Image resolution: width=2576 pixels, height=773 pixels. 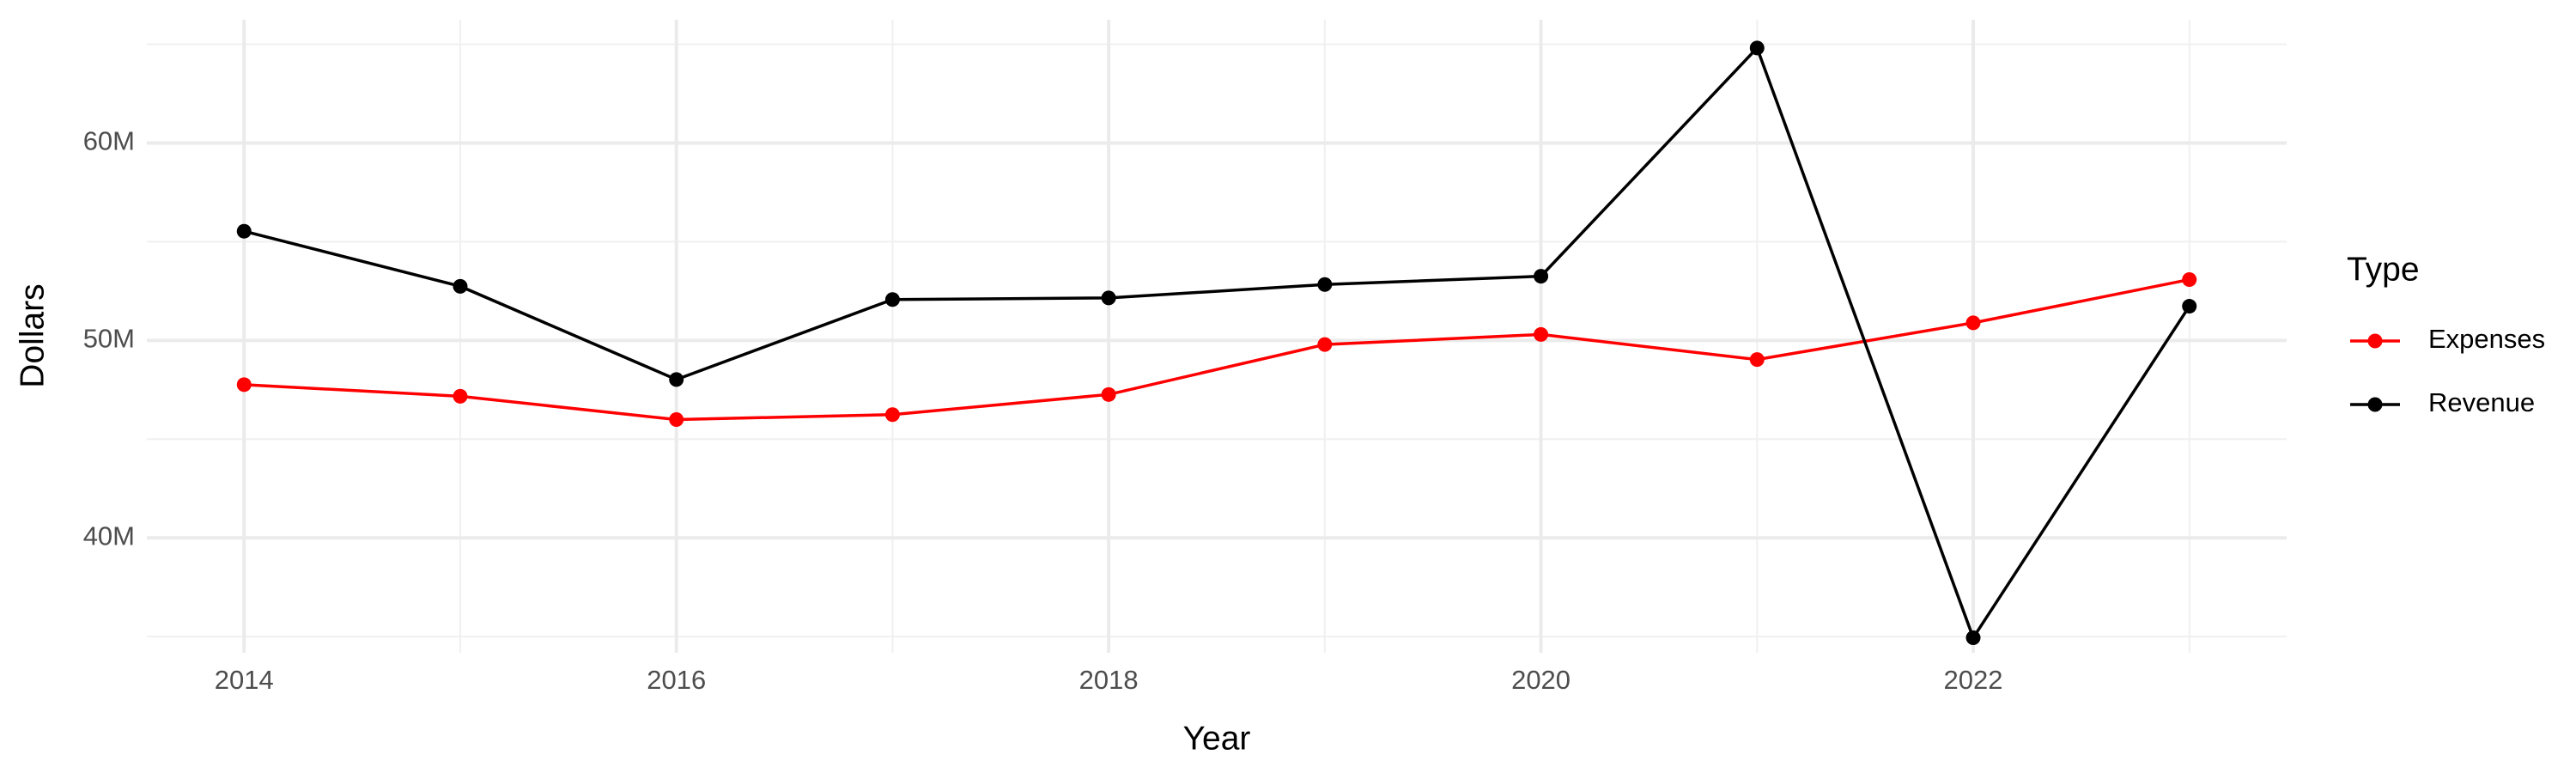 I want to click on x-tick-label: 2014, so click(x=244, y=680).